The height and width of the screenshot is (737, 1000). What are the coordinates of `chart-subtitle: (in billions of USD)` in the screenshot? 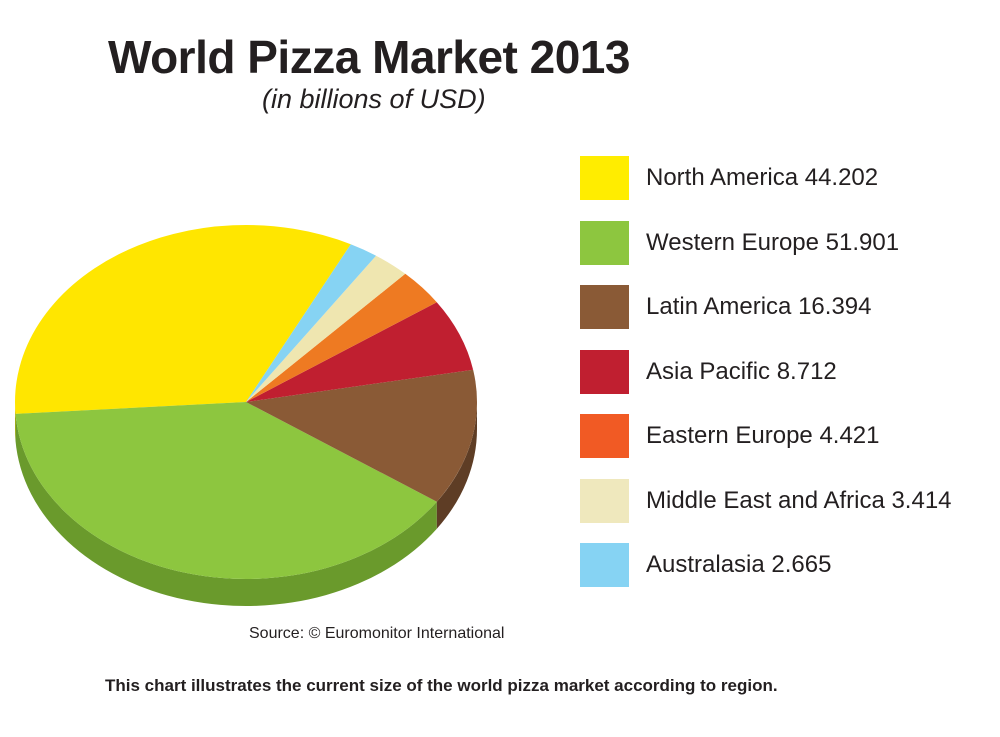 It's located at (374, 99).